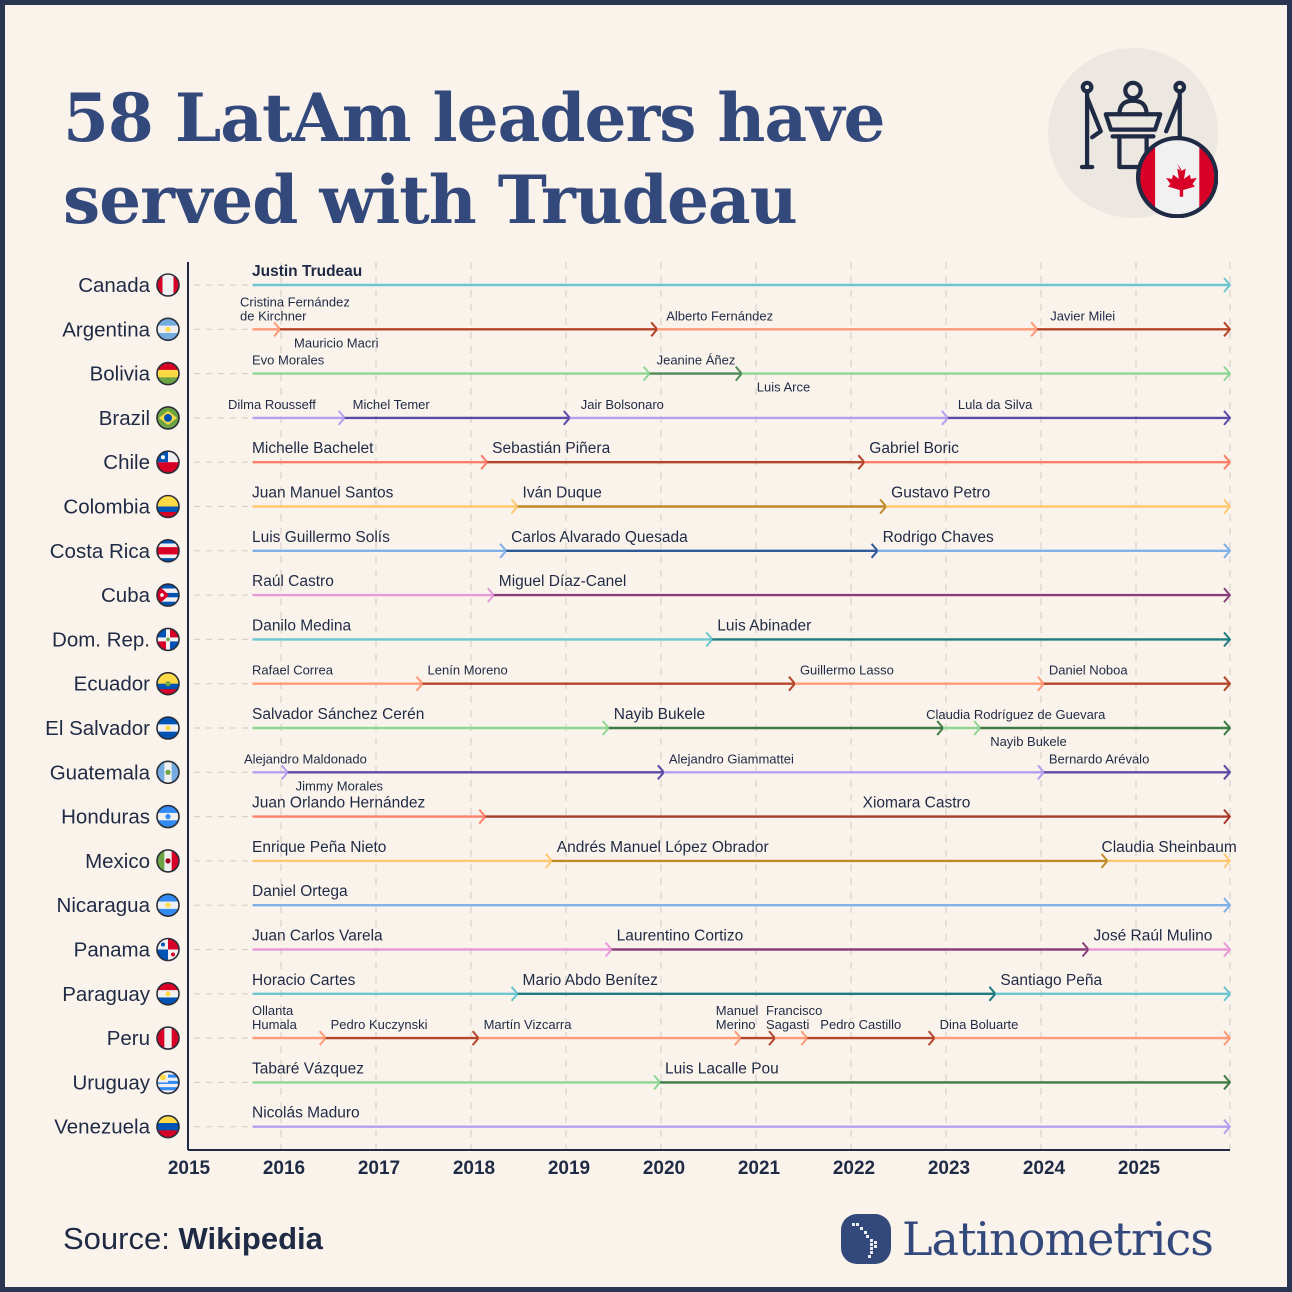 Image resolution: width=1292 pixels, height=1292 pixels. What do you see at coordinates (971, 632) in the screenshot?
I see `term-segment: Luis Abinader` at bounding box center [971, 632].